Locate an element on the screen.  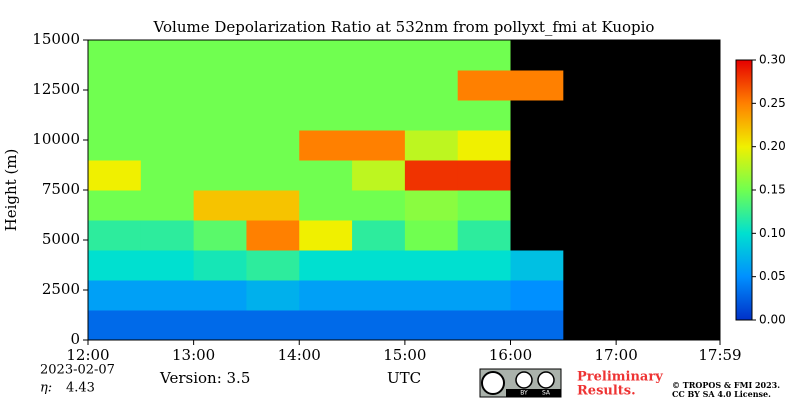
eta: 4.43 is located at coordinates (80, 388).